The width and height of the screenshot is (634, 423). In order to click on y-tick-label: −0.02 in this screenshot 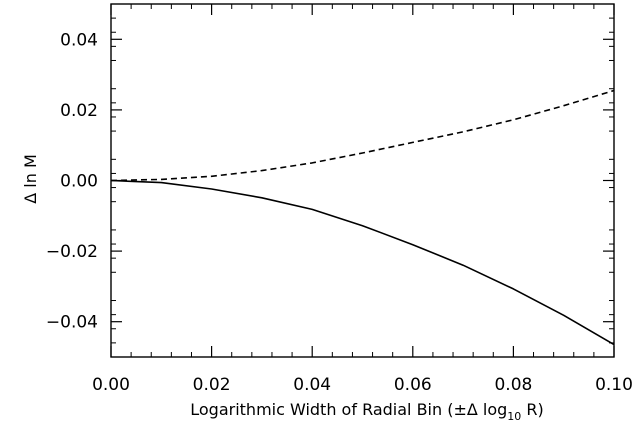, I will do `click(72, 252)`.